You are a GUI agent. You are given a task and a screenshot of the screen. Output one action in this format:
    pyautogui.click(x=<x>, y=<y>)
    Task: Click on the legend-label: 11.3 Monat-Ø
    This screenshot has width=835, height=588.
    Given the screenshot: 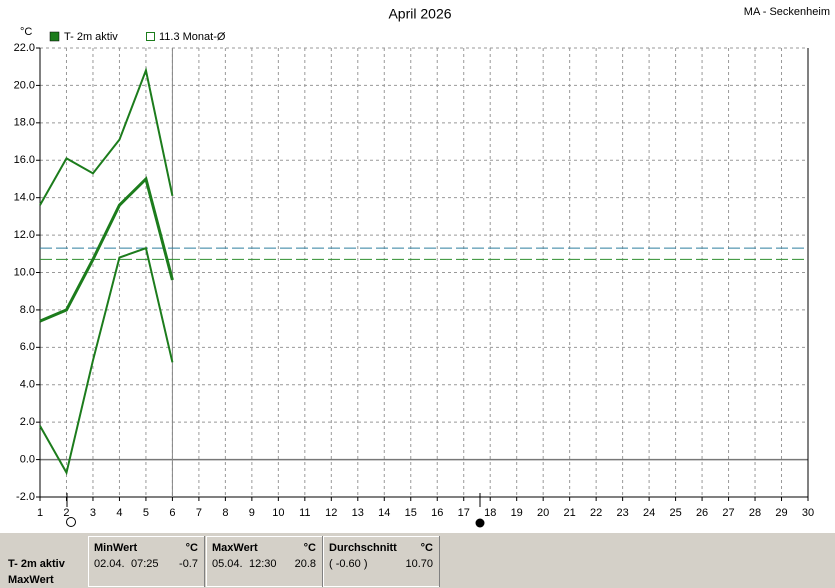 What is the action you would take?
    pyautogui.click(x=192, y=37)
    